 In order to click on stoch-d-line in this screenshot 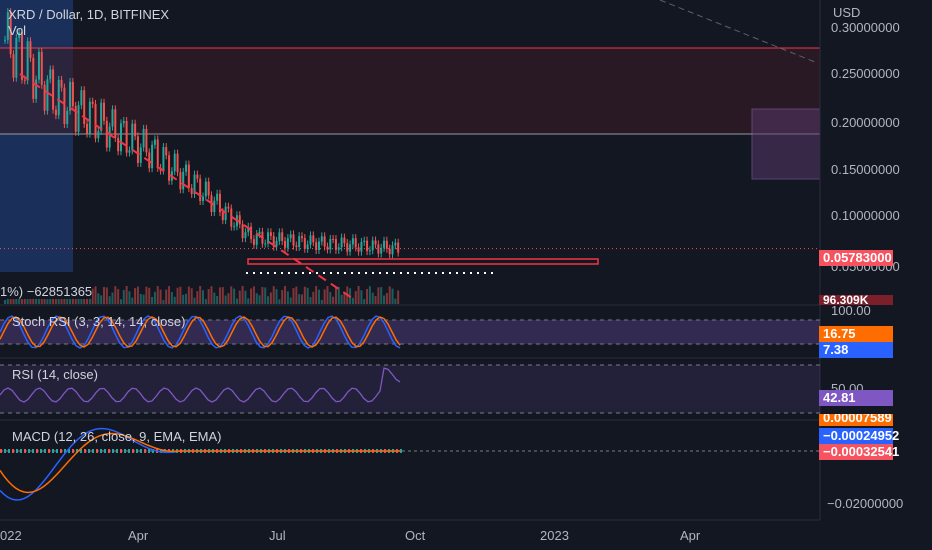, I will do `click(200, 332)`.